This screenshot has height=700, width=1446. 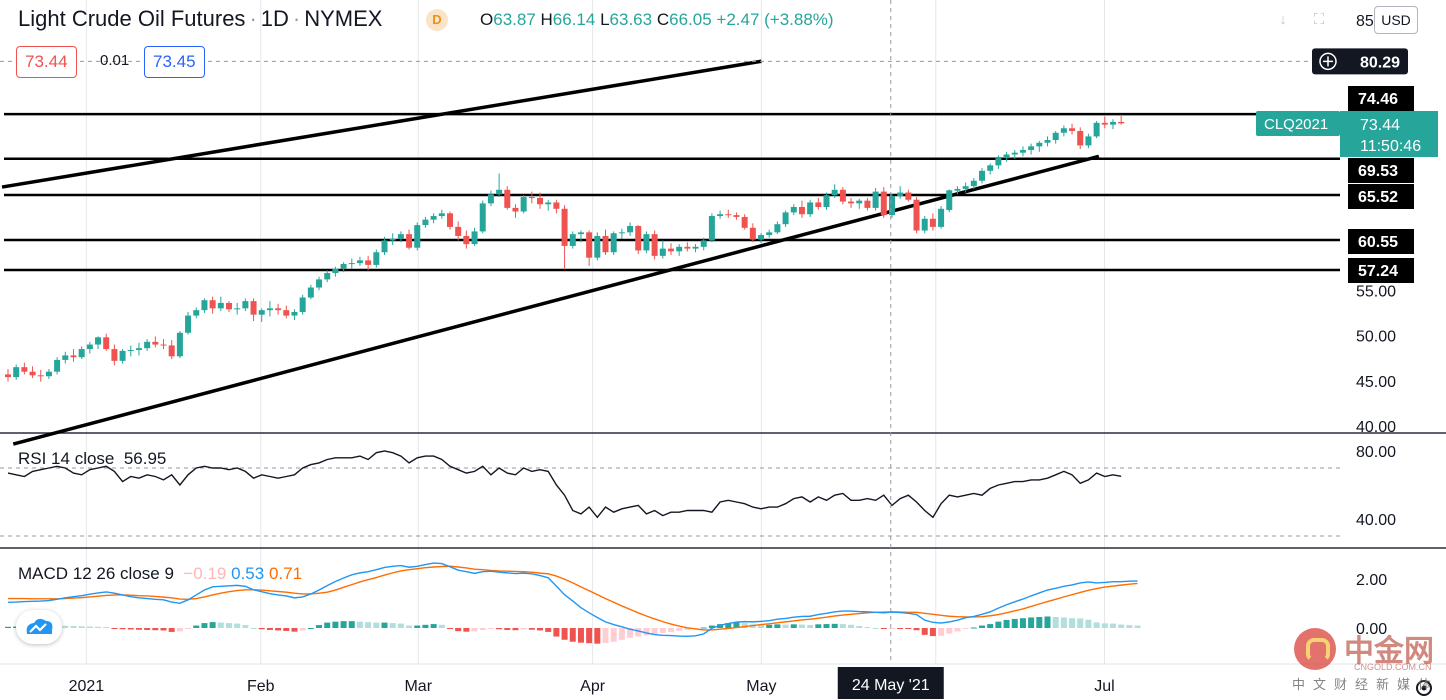 What do you see at coordinates (205, 573) in the screenshot?
I see `macd-hist-value: −0.19` at bounding box center [205, 573].